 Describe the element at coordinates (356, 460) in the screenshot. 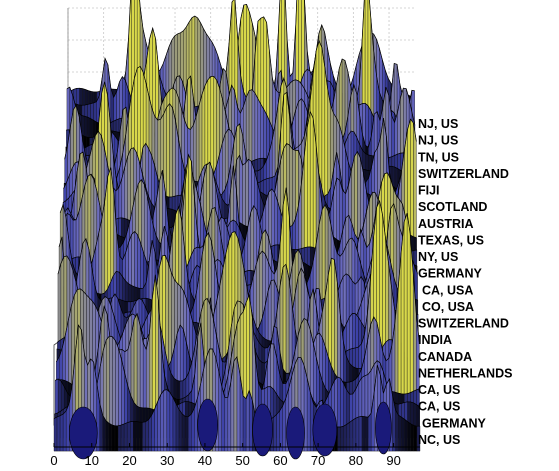

I see `x-tick-label: 80` at that location.